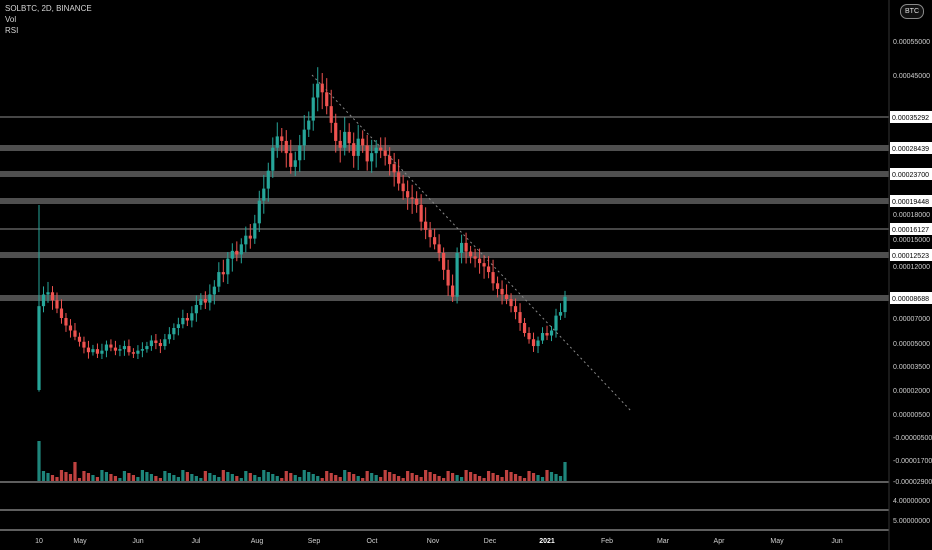  What do you see at coordinates (912, 11) in the screenshot?
I see `currency-badge: BTC` at bounding box center [912, 11].